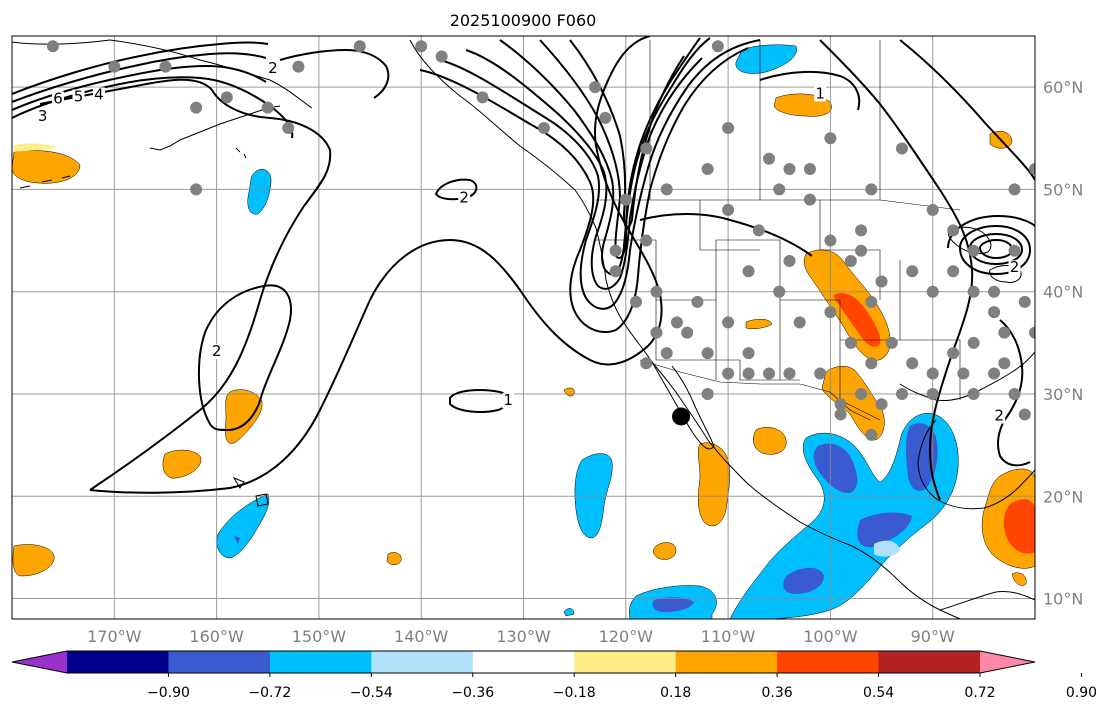  I want to click on colorbar-tick-label: −0.18, so click(574, 693).